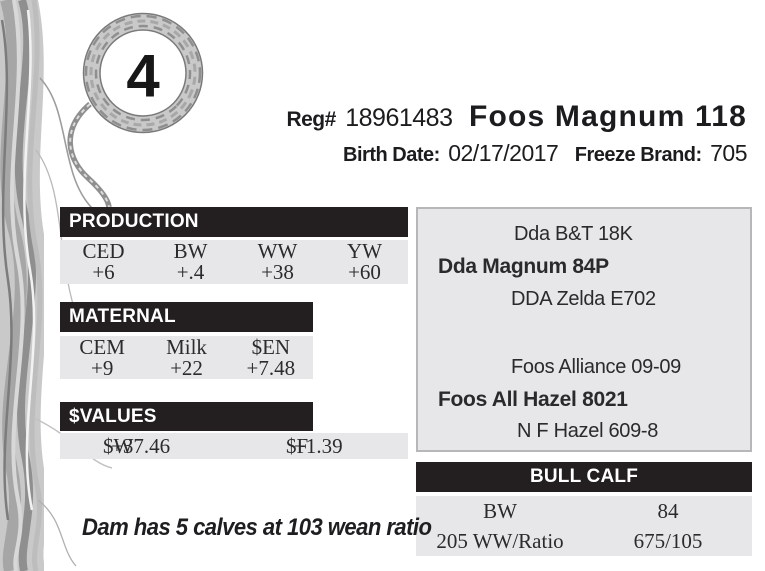  I want to click on bc-label: 205 WW/Ratio, so click(500, 541).